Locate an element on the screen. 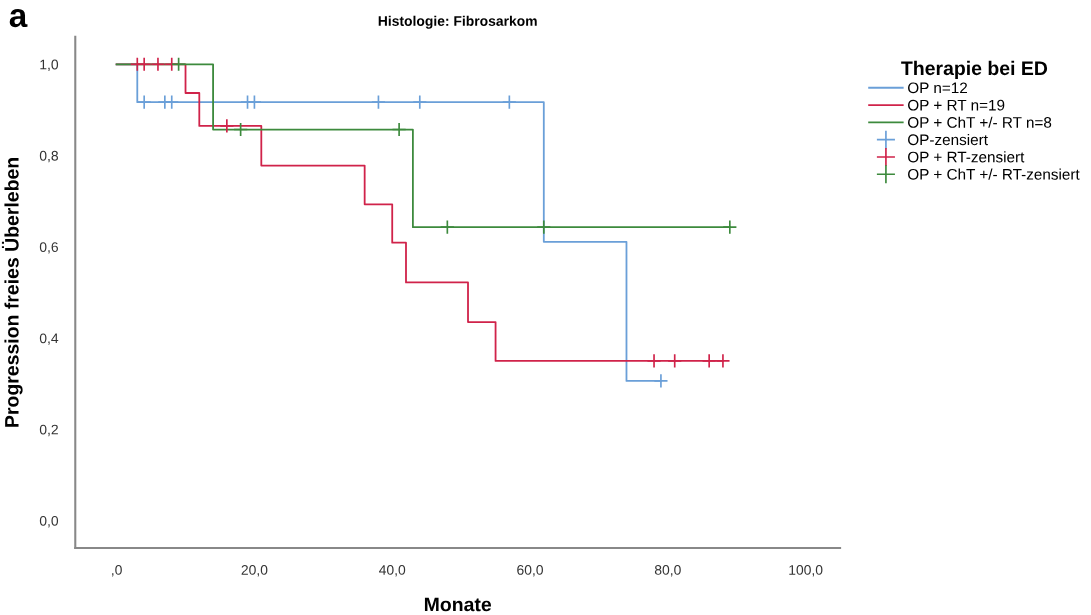  legend-label: OP + RT n=19 is located at coordinates (956, 105).